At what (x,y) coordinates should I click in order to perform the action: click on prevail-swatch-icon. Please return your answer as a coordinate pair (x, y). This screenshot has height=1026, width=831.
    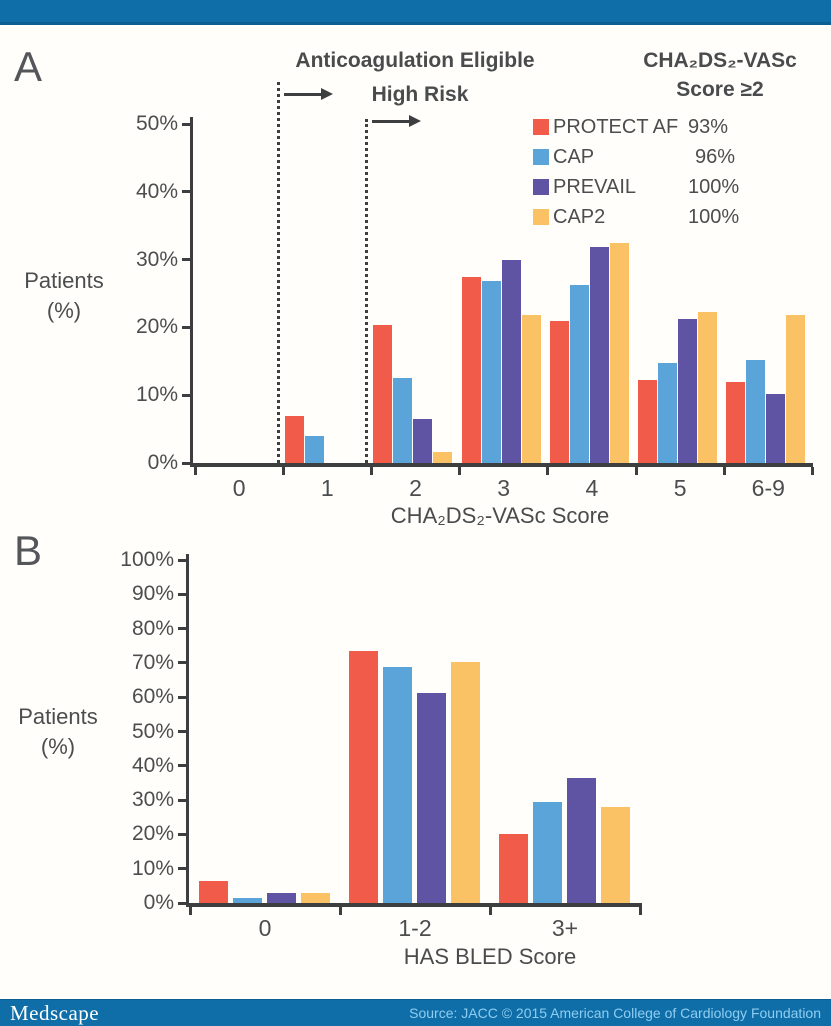
    Looking at the image, I should click on (541, 187).